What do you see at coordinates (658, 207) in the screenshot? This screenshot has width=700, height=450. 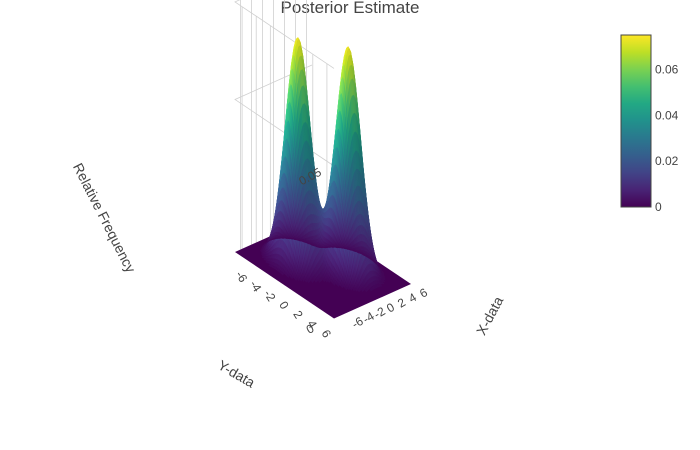 I see `colorbar-tick-label: 0` at bounding box center [658, 207].